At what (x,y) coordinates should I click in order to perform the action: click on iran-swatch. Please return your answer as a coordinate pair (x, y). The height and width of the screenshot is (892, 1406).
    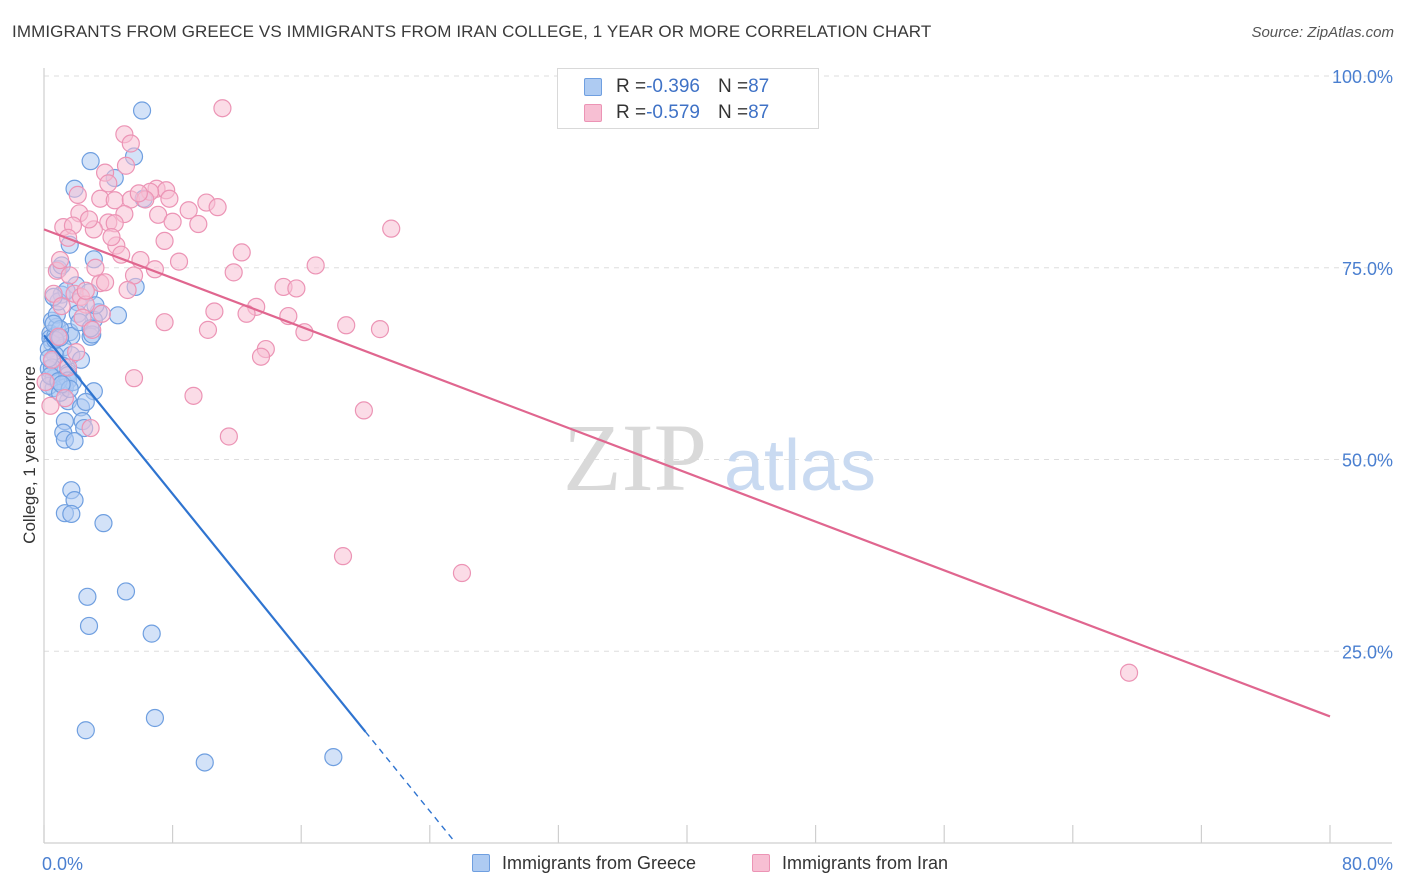
    Looking at the image, I should click on (593, 113).